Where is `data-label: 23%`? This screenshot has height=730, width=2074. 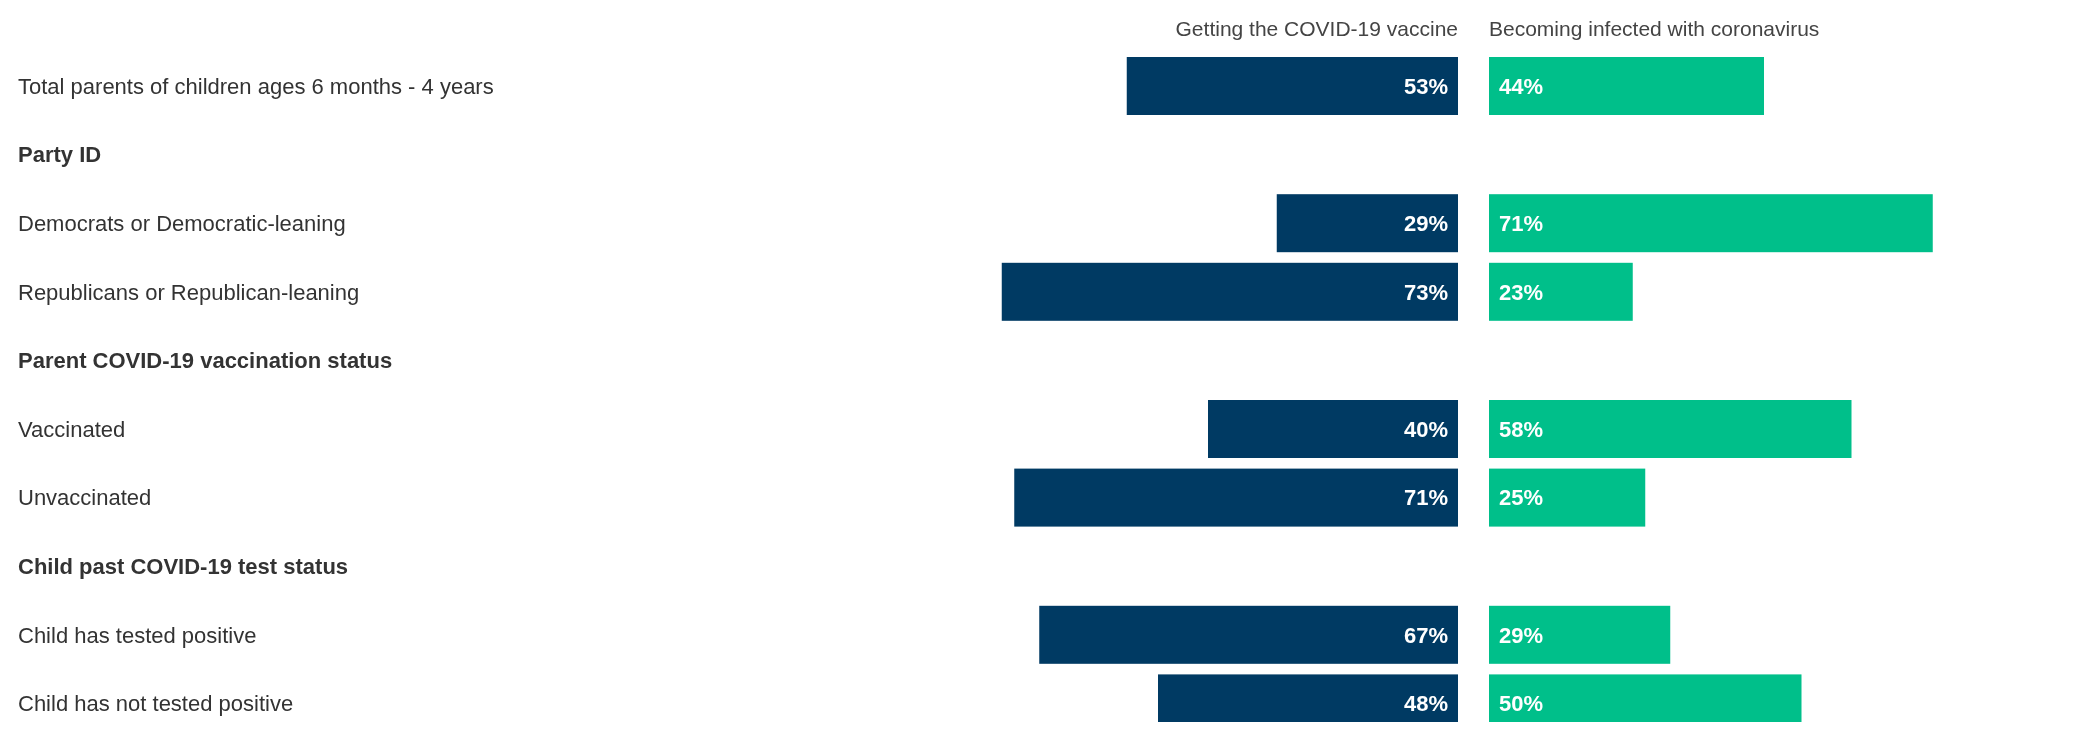
data-label: 23% is located at coordinates (1521, 292).